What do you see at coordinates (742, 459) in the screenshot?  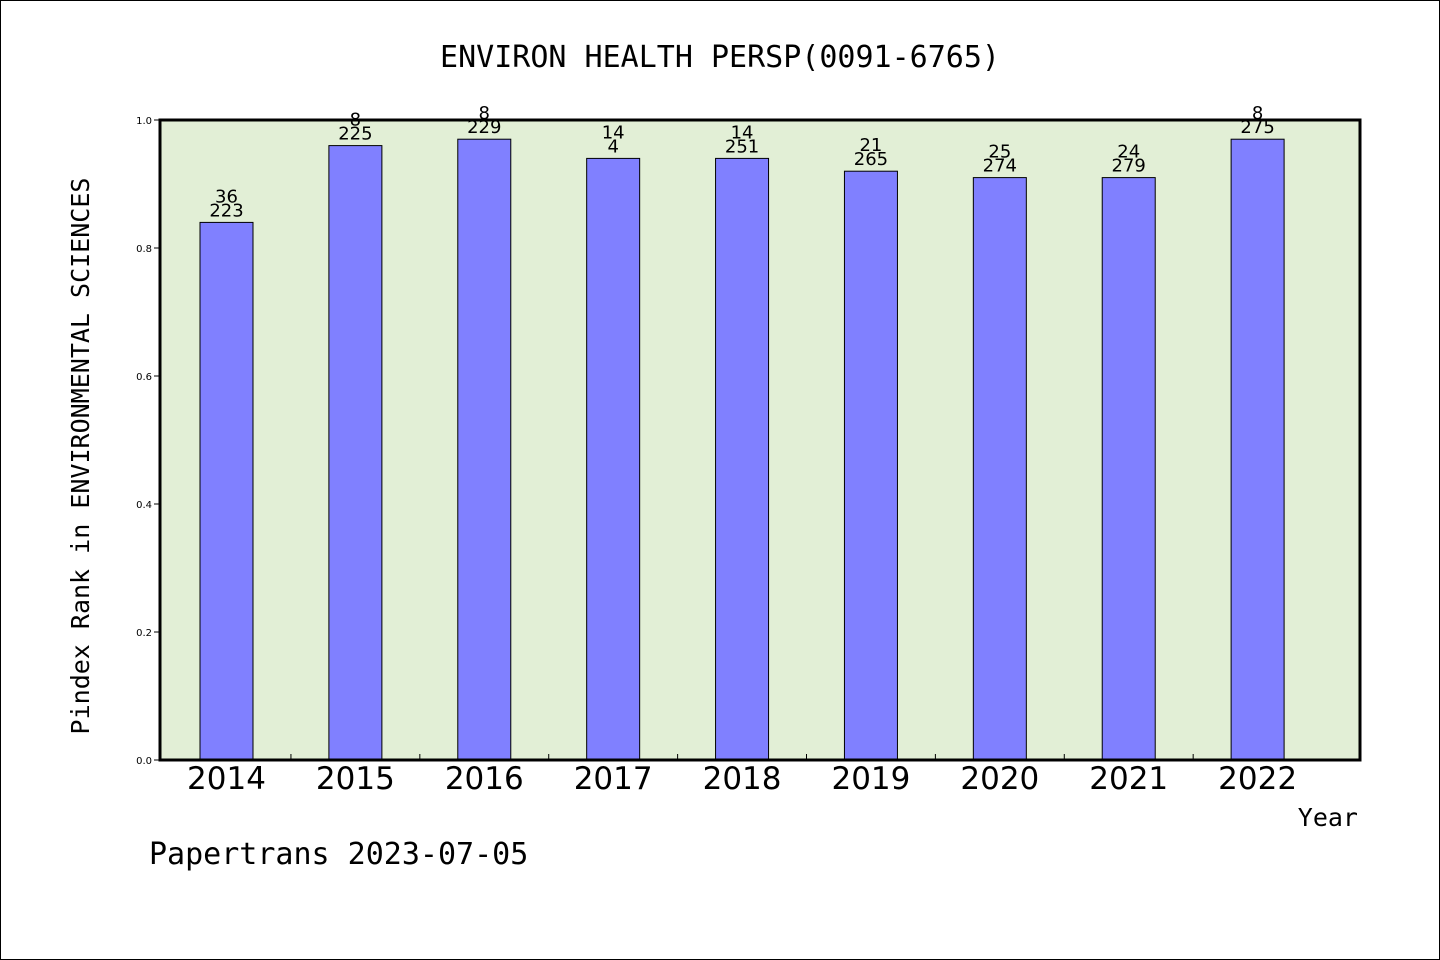 I see `bar-2018` at bounding box center [742, 459].